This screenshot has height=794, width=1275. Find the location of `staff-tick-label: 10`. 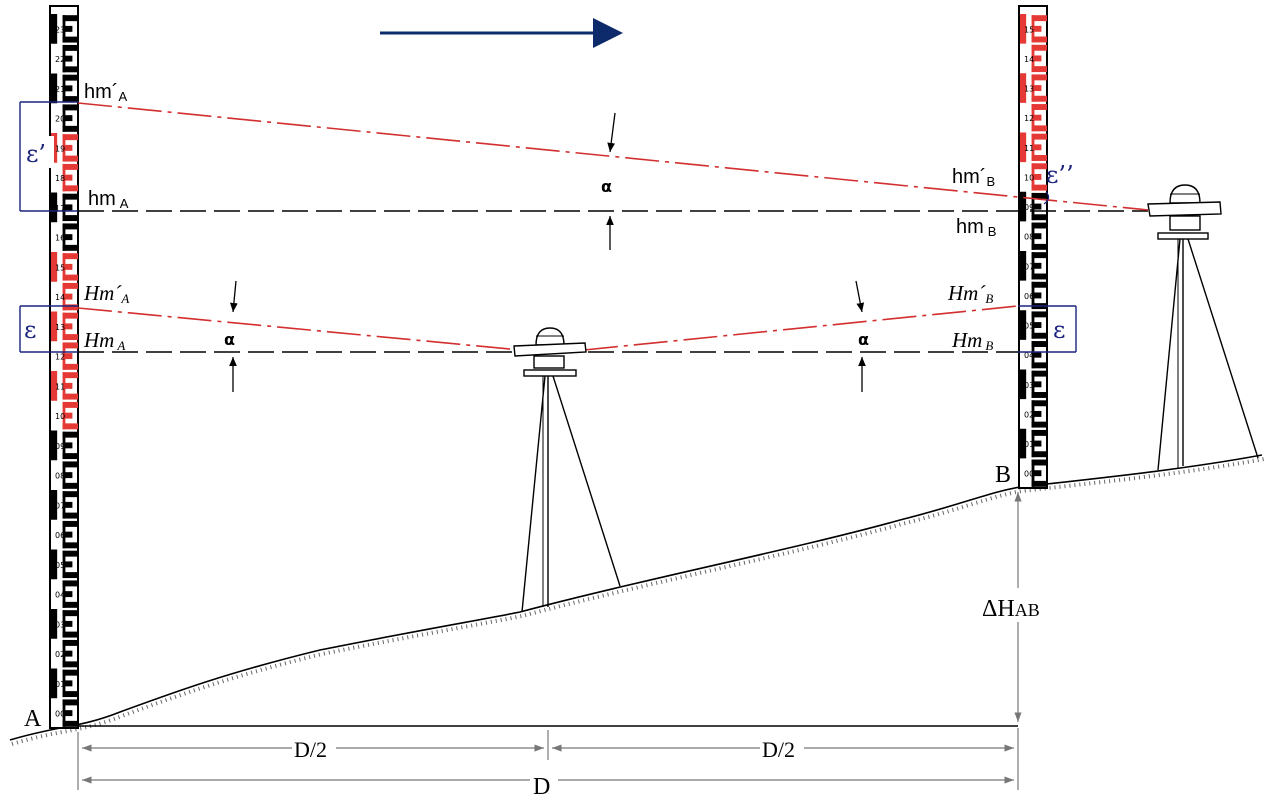

staff-tick-label: 10 is located at coordinates (1029, 177).